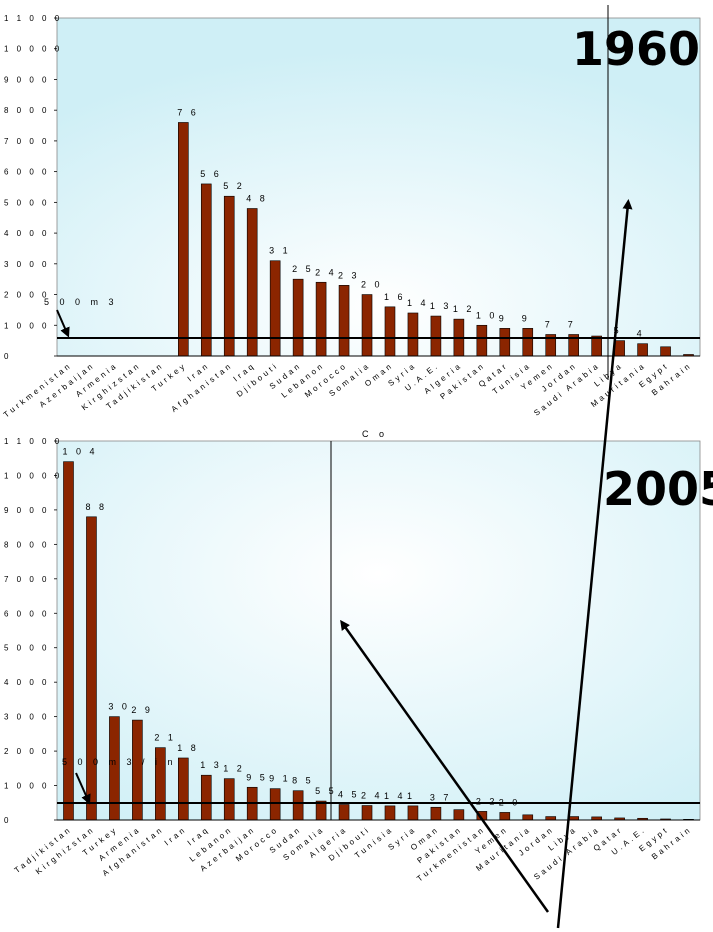 The width and height of the screenshot is (713, 932). What do you see at coordinates (594, 564) in the screenshot?
I see `annotation-arrow-1960` at bounding box center [594, 564].